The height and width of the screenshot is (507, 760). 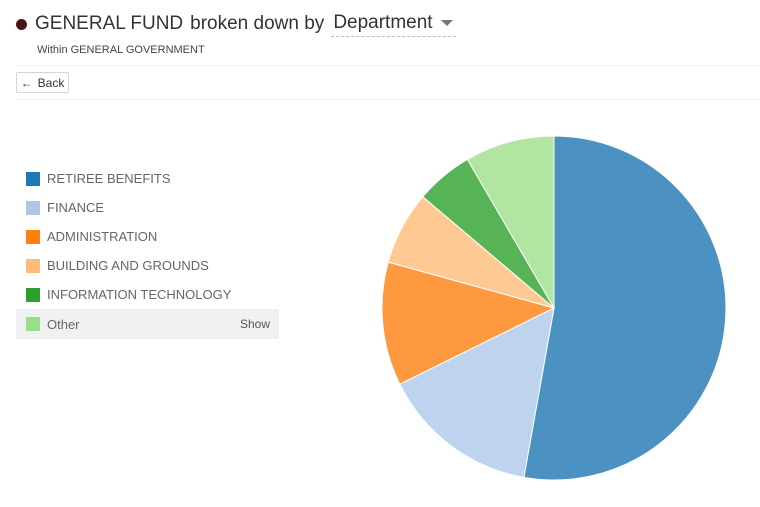 I want to click on legend-item-information-technology: INFORMATION TECHNOLOGY, so click(x=147, y=294).